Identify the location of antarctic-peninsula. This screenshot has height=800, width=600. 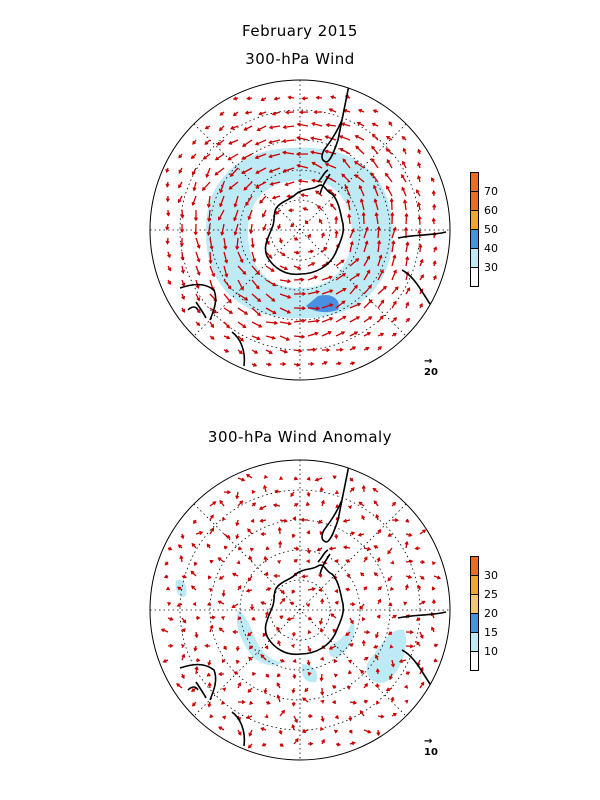
(324, 562).